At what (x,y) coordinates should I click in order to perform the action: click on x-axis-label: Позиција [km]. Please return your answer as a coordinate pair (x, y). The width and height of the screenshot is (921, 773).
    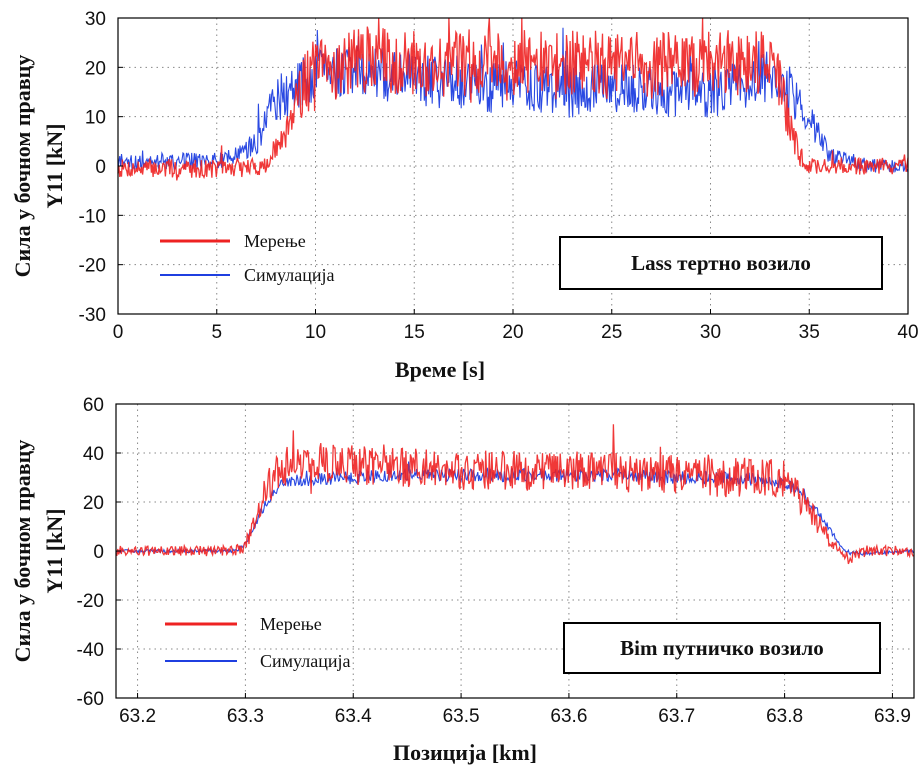
    Looking at the image, I should click on (465, 752).